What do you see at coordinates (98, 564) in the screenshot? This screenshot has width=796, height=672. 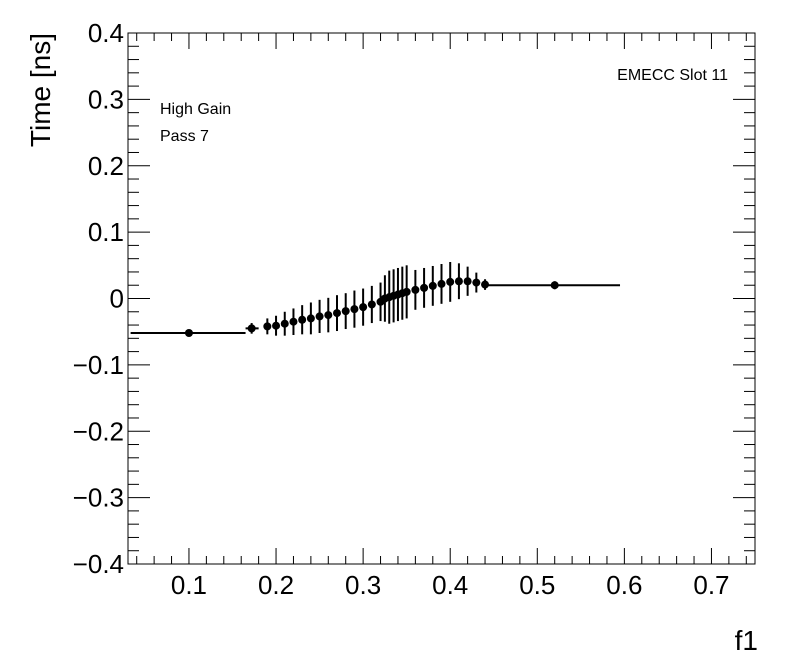 I see `y-tick-label: −0.4` at bounding box center [98, 564].